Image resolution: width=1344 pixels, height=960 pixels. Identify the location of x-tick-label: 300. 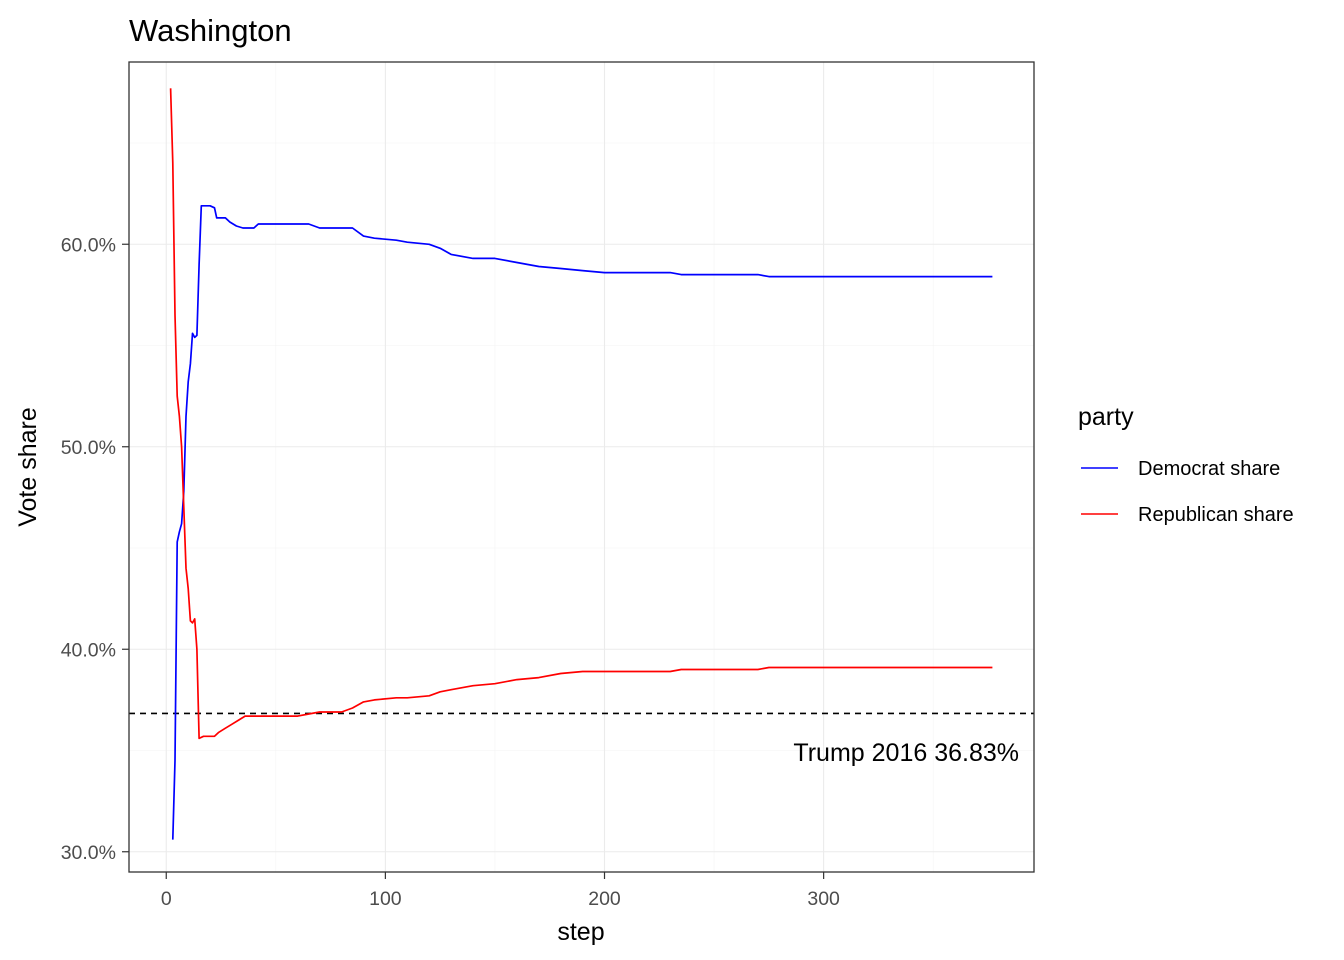
(823, 899).